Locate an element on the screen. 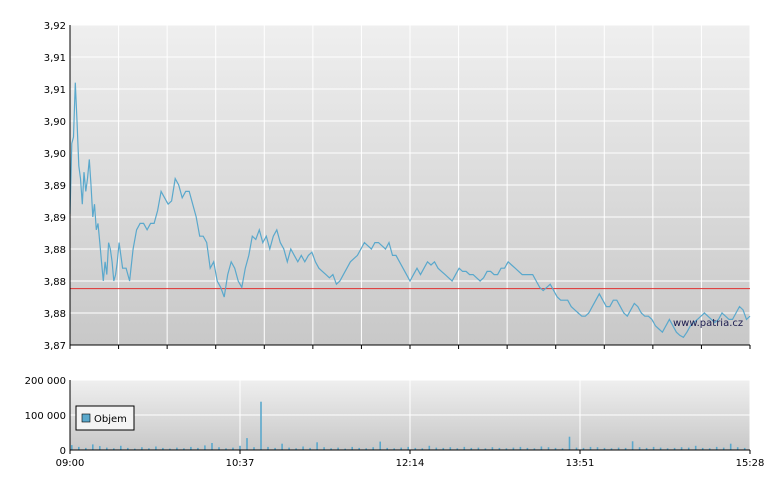 The height and width of the screenshot is (490, 780). legend-label: Objem is located at coordinates (110, 419).